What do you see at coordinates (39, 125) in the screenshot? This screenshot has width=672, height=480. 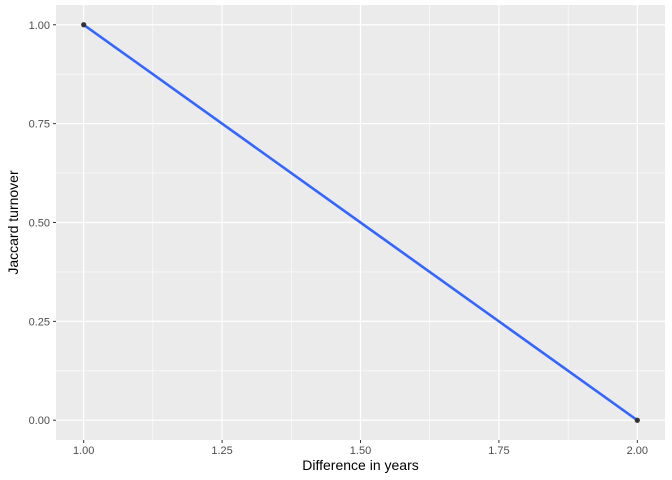 I see `y-tick-label: 0.75` at bounding box center [39, 125].